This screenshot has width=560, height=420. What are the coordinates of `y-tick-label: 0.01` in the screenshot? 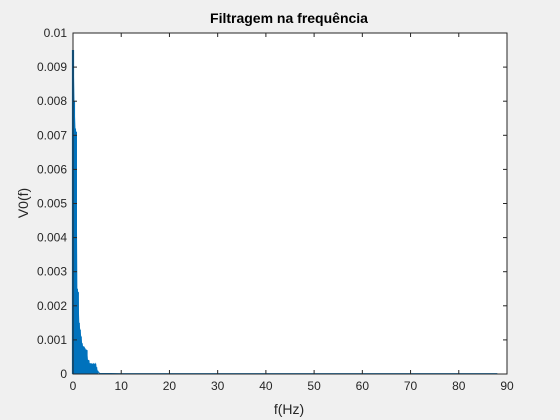 It's located at (56, 33).